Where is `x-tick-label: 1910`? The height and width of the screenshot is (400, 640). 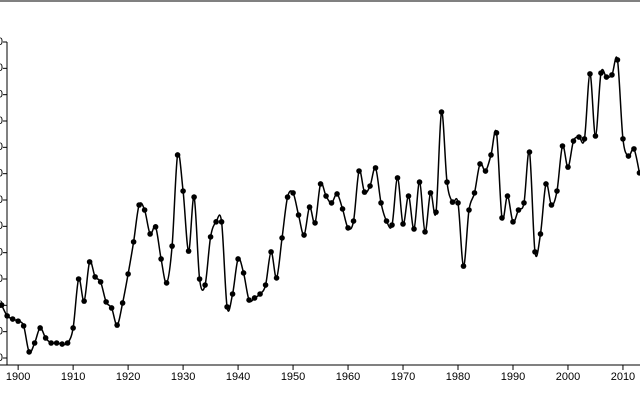
x-tick-label: 1910 is located at coordinates (73, 377).